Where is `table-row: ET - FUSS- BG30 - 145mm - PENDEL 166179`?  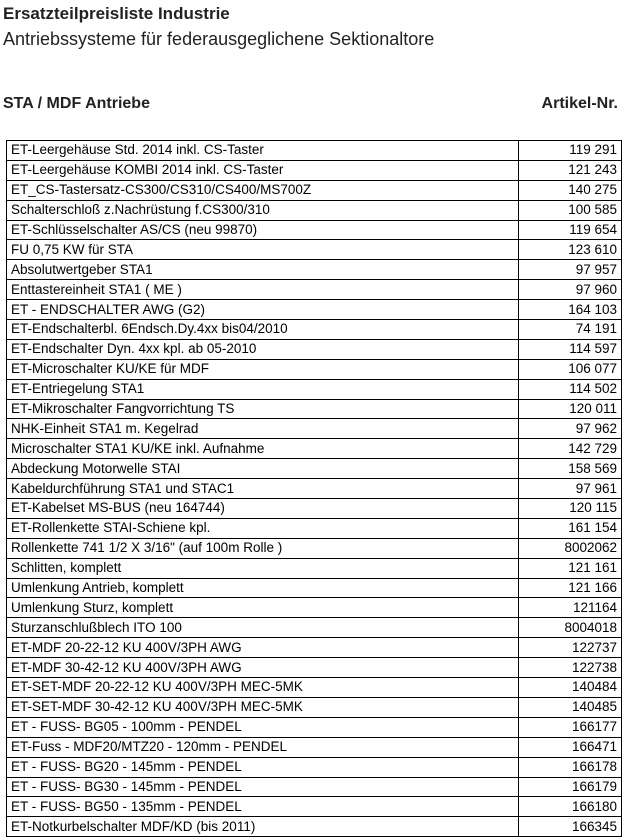 table-row: ET - FUSS- BG30 - 145mm - PENDEL 166179 is located at coordinates (314, 787).